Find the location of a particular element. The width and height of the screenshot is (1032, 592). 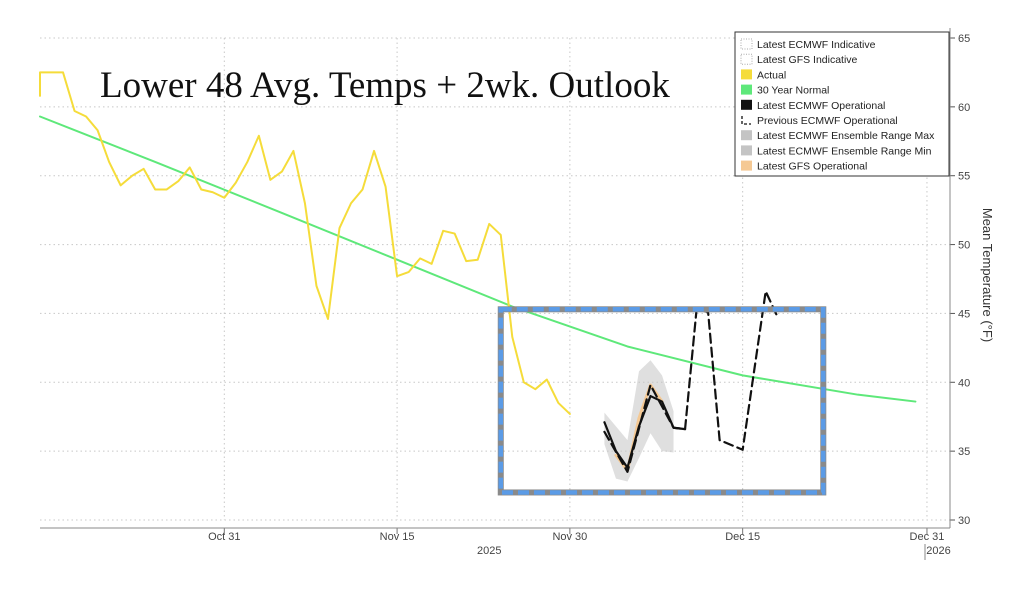

legend-label: Latest ECMWF Ensemble Range Max is located at coordinates (846, 136).